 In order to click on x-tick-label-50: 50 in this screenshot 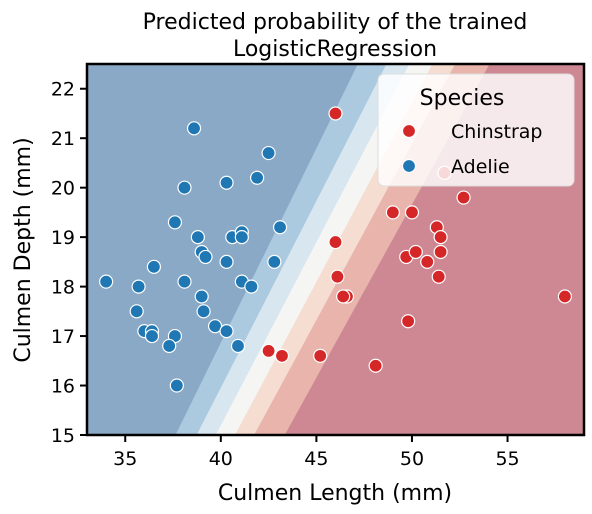, I will do `click(412, 459)`.